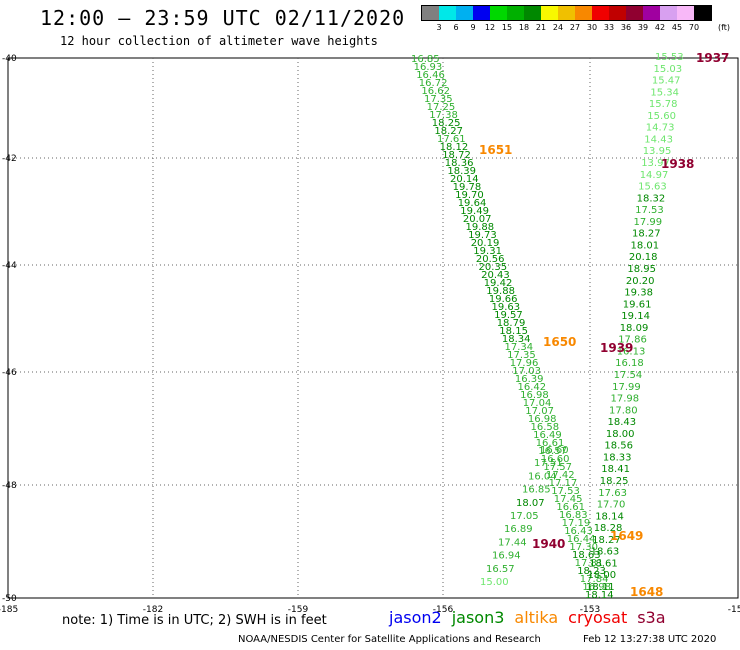 The image size is (740, 650). What do you see at coordinates (495, 275) in the screenshot?
I see `wave-height-value: 20.43` at bounding box center [495, 275].